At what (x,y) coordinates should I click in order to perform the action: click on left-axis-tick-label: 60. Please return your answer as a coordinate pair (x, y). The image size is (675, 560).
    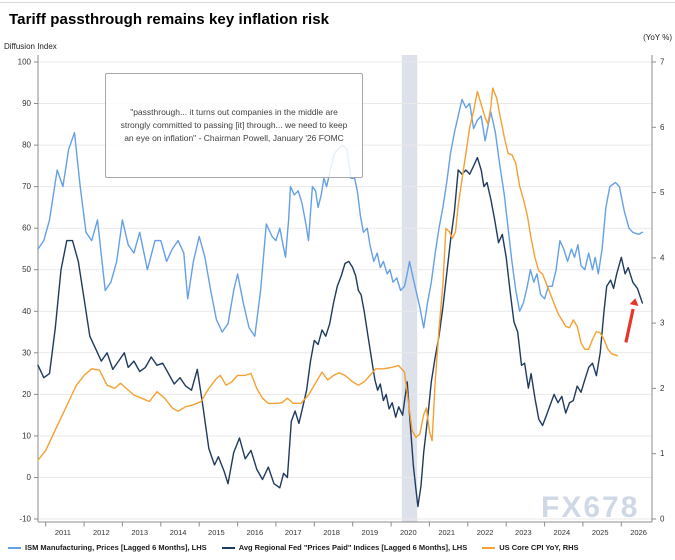
    Looking at the image, I should click on (26, 228).